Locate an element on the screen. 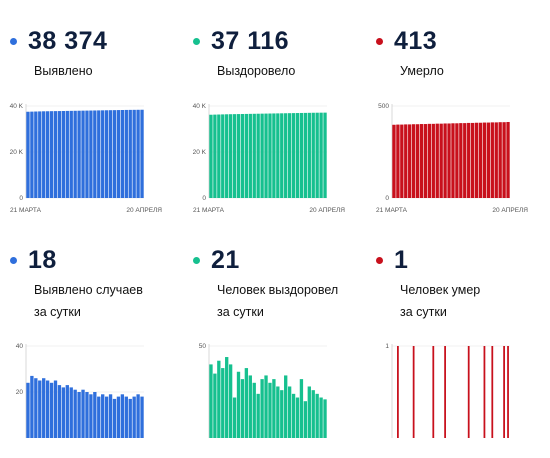 The image size is (550, 458). x-end-label: 20 АПРЕЛЯ is located at coordinates (144, 210).